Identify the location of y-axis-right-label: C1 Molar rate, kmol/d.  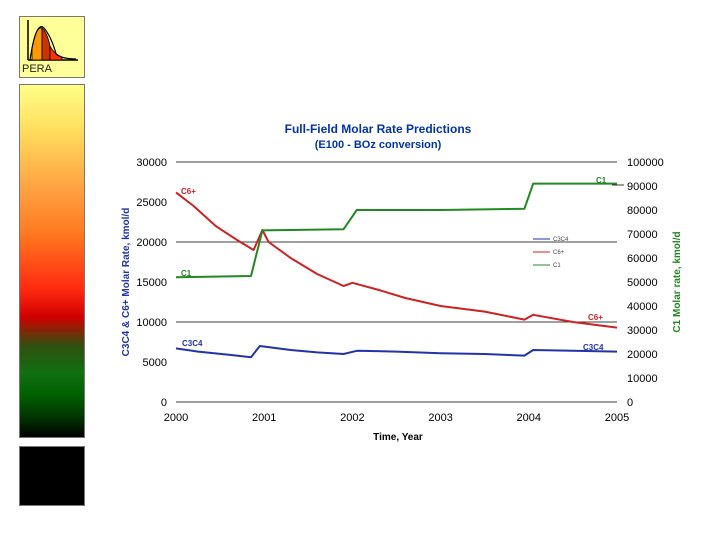
(677, 281).